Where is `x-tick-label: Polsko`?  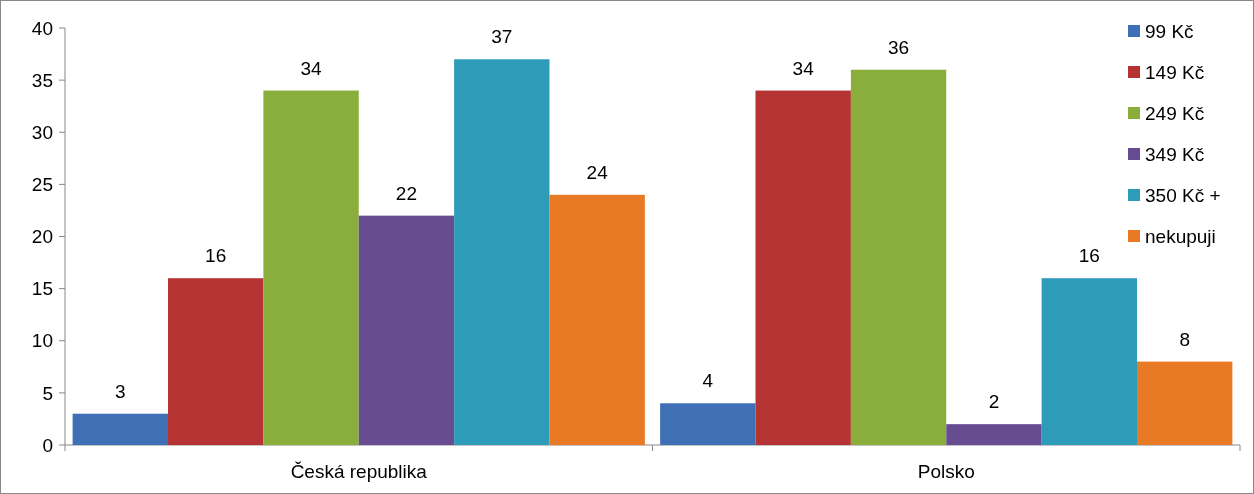 x-tick-label: Polsko is located at coordinates (946, 471).